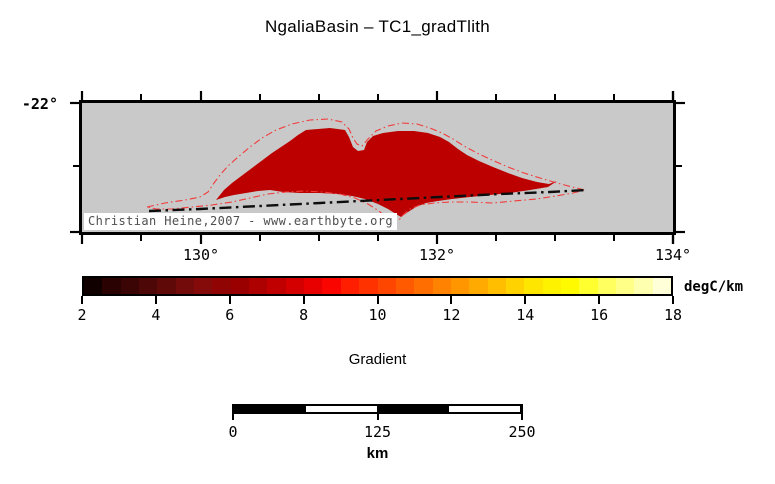  Describe the element at coordinates (240, 221) in the screenshot. I see `attribution-label: Christian Heine,2007 - www.earthbyte.org` at that location.